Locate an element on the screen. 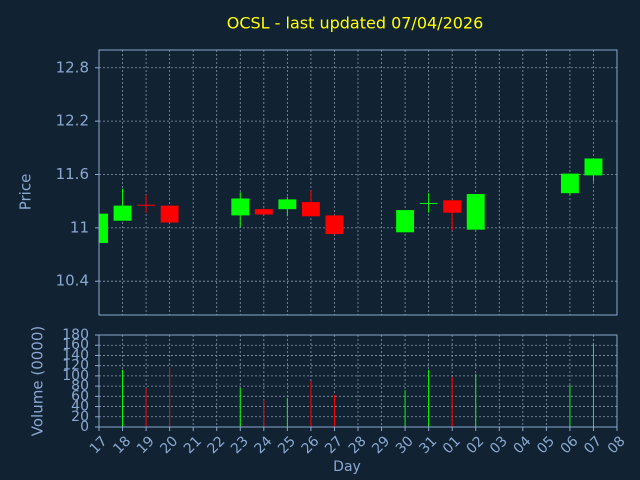 The width and height of the screenshot is (640, 480). x-axis-label: Day is located at coordinates (347, 467).